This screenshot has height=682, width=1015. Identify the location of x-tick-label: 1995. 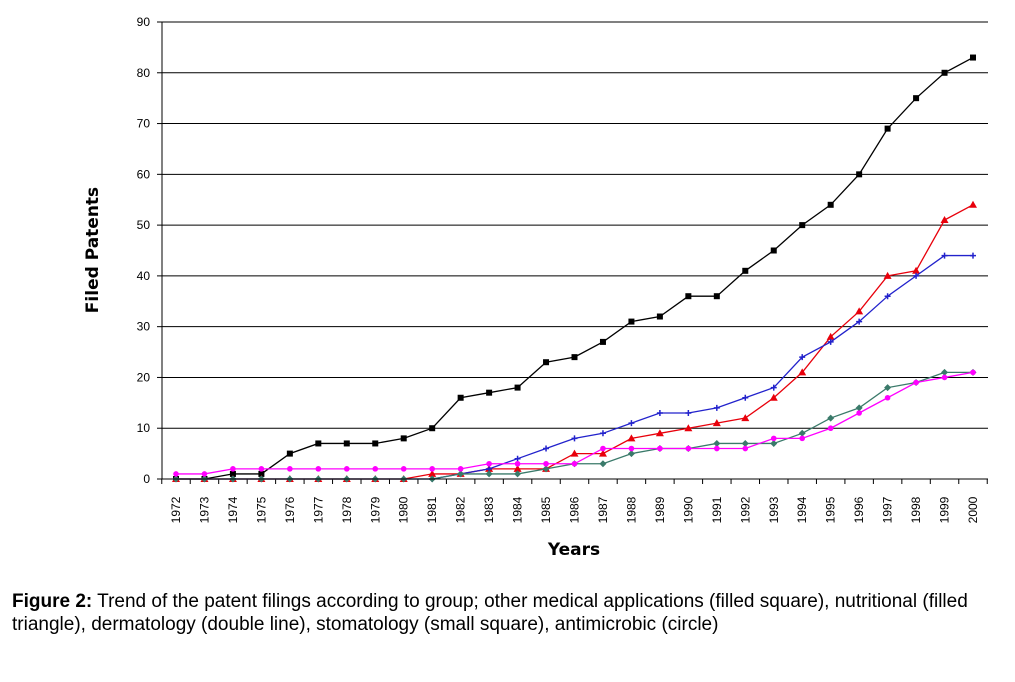
(831, 509).